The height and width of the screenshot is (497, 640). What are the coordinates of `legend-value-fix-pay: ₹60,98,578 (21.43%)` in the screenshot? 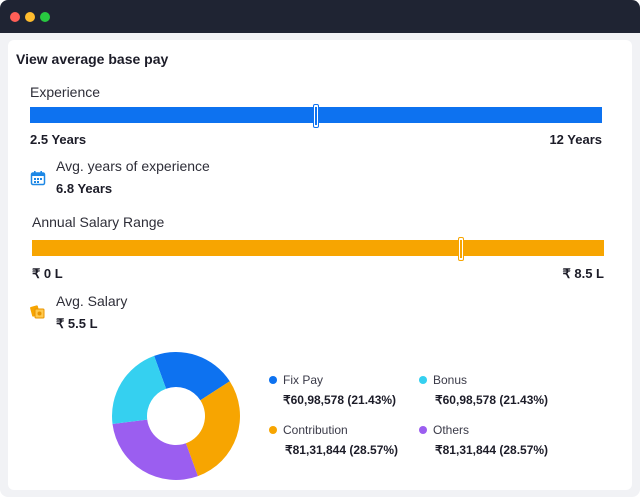 It's located at (340, 400).